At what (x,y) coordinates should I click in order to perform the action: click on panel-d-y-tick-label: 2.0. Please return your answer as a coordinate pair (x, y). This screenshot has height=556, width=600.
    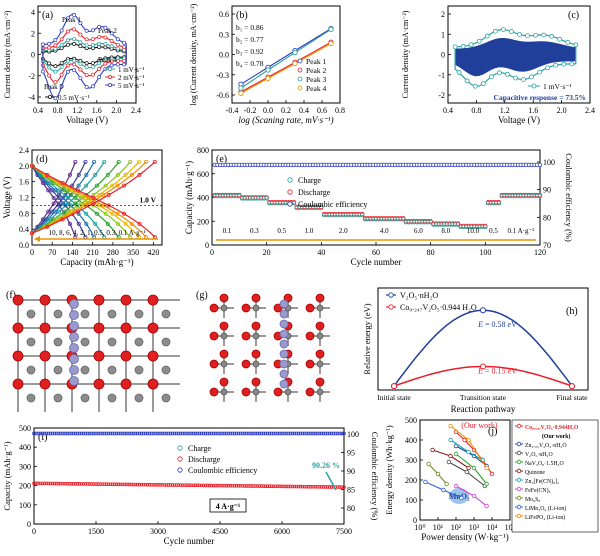
    Looking at the image, I should click on (24, 166).